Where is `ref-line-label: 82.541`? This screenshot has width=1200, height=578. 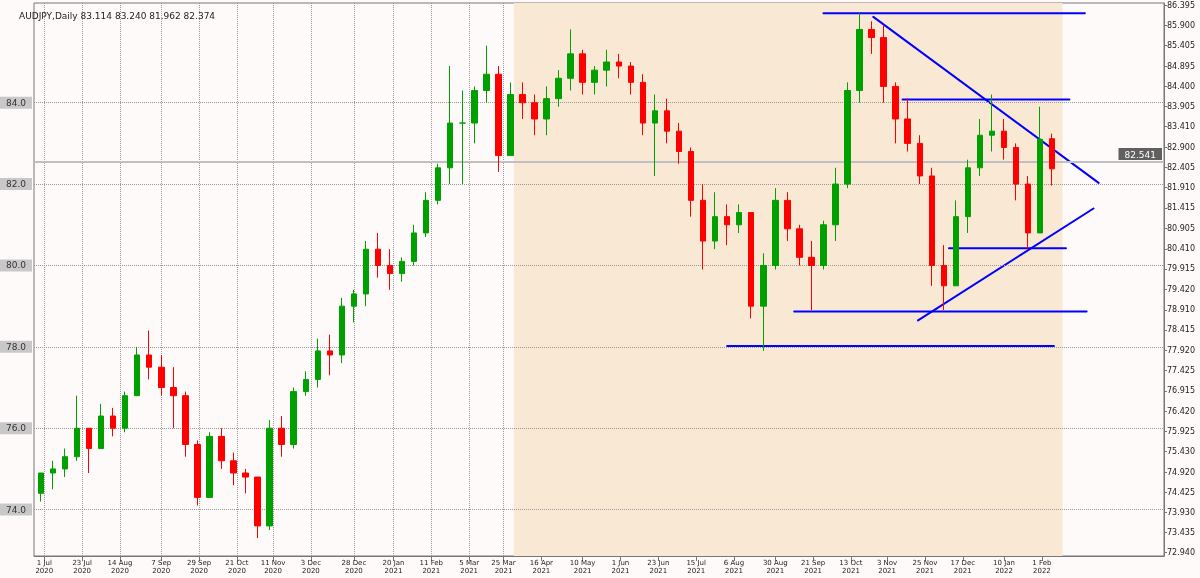 ref-line-label: 82.541 is located at coordinates (1140, 154).